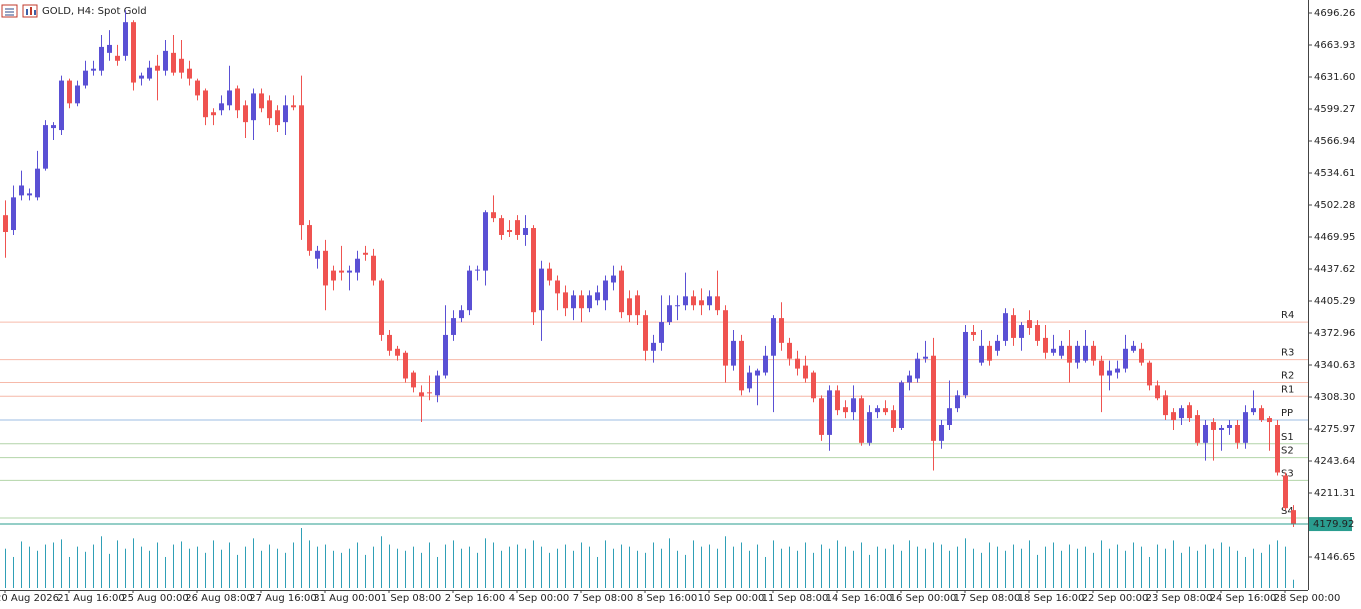 The width and height of the screenshot is (1361, 609). What do you see at coordinates (154, 598) in the screenshot?
I see `x-tick-label: 25 Aug 00:00` at bounding box center [154, 598].